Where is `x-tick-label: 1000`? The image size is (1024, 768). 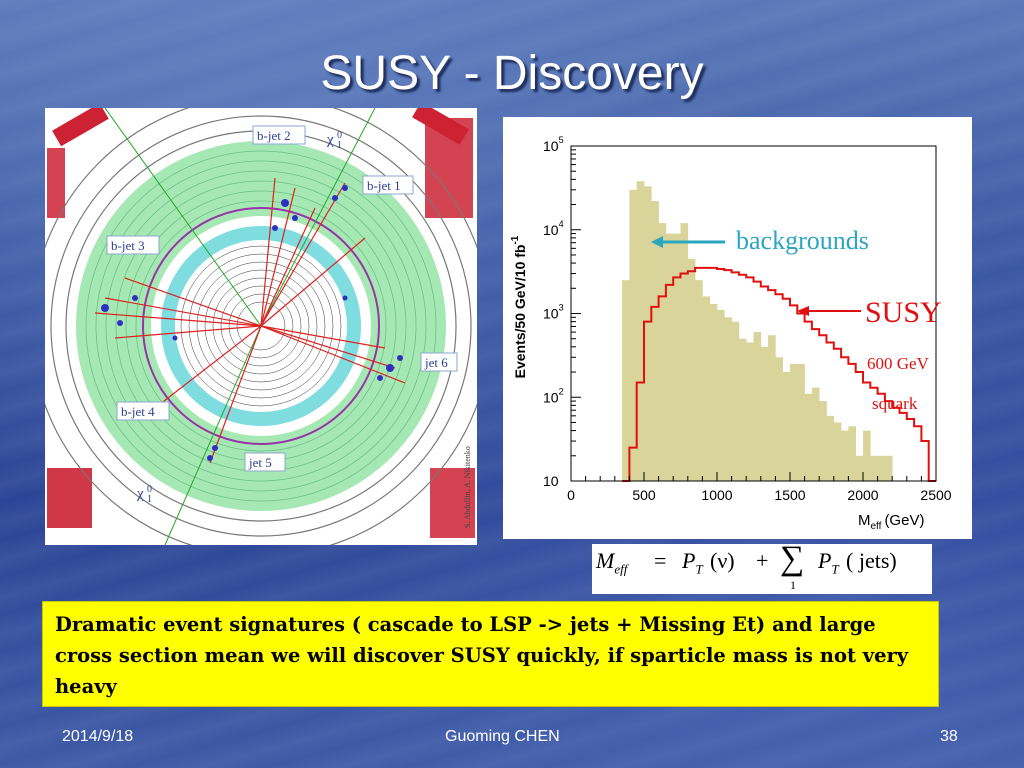
x-tick-label: 1000 is located at coordinates (716, 495).